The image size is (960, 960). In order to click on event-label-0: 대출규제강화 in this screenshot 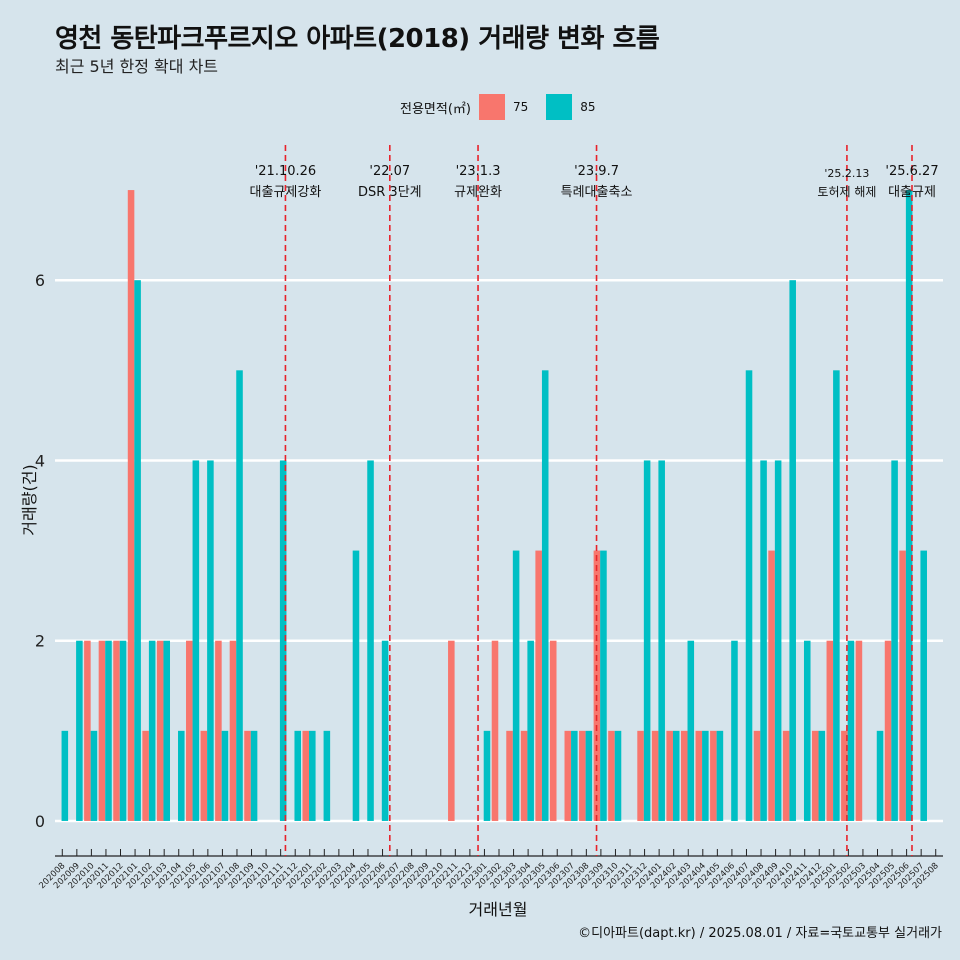, I will do `click(286, 192)`.